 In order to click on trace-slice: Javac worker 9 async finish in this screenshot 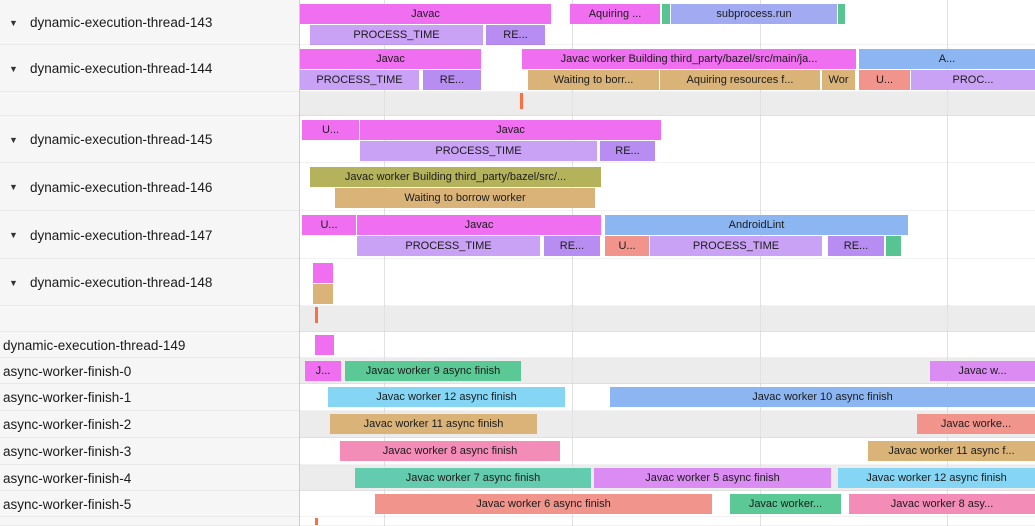, I will do `click(433, 371)`.